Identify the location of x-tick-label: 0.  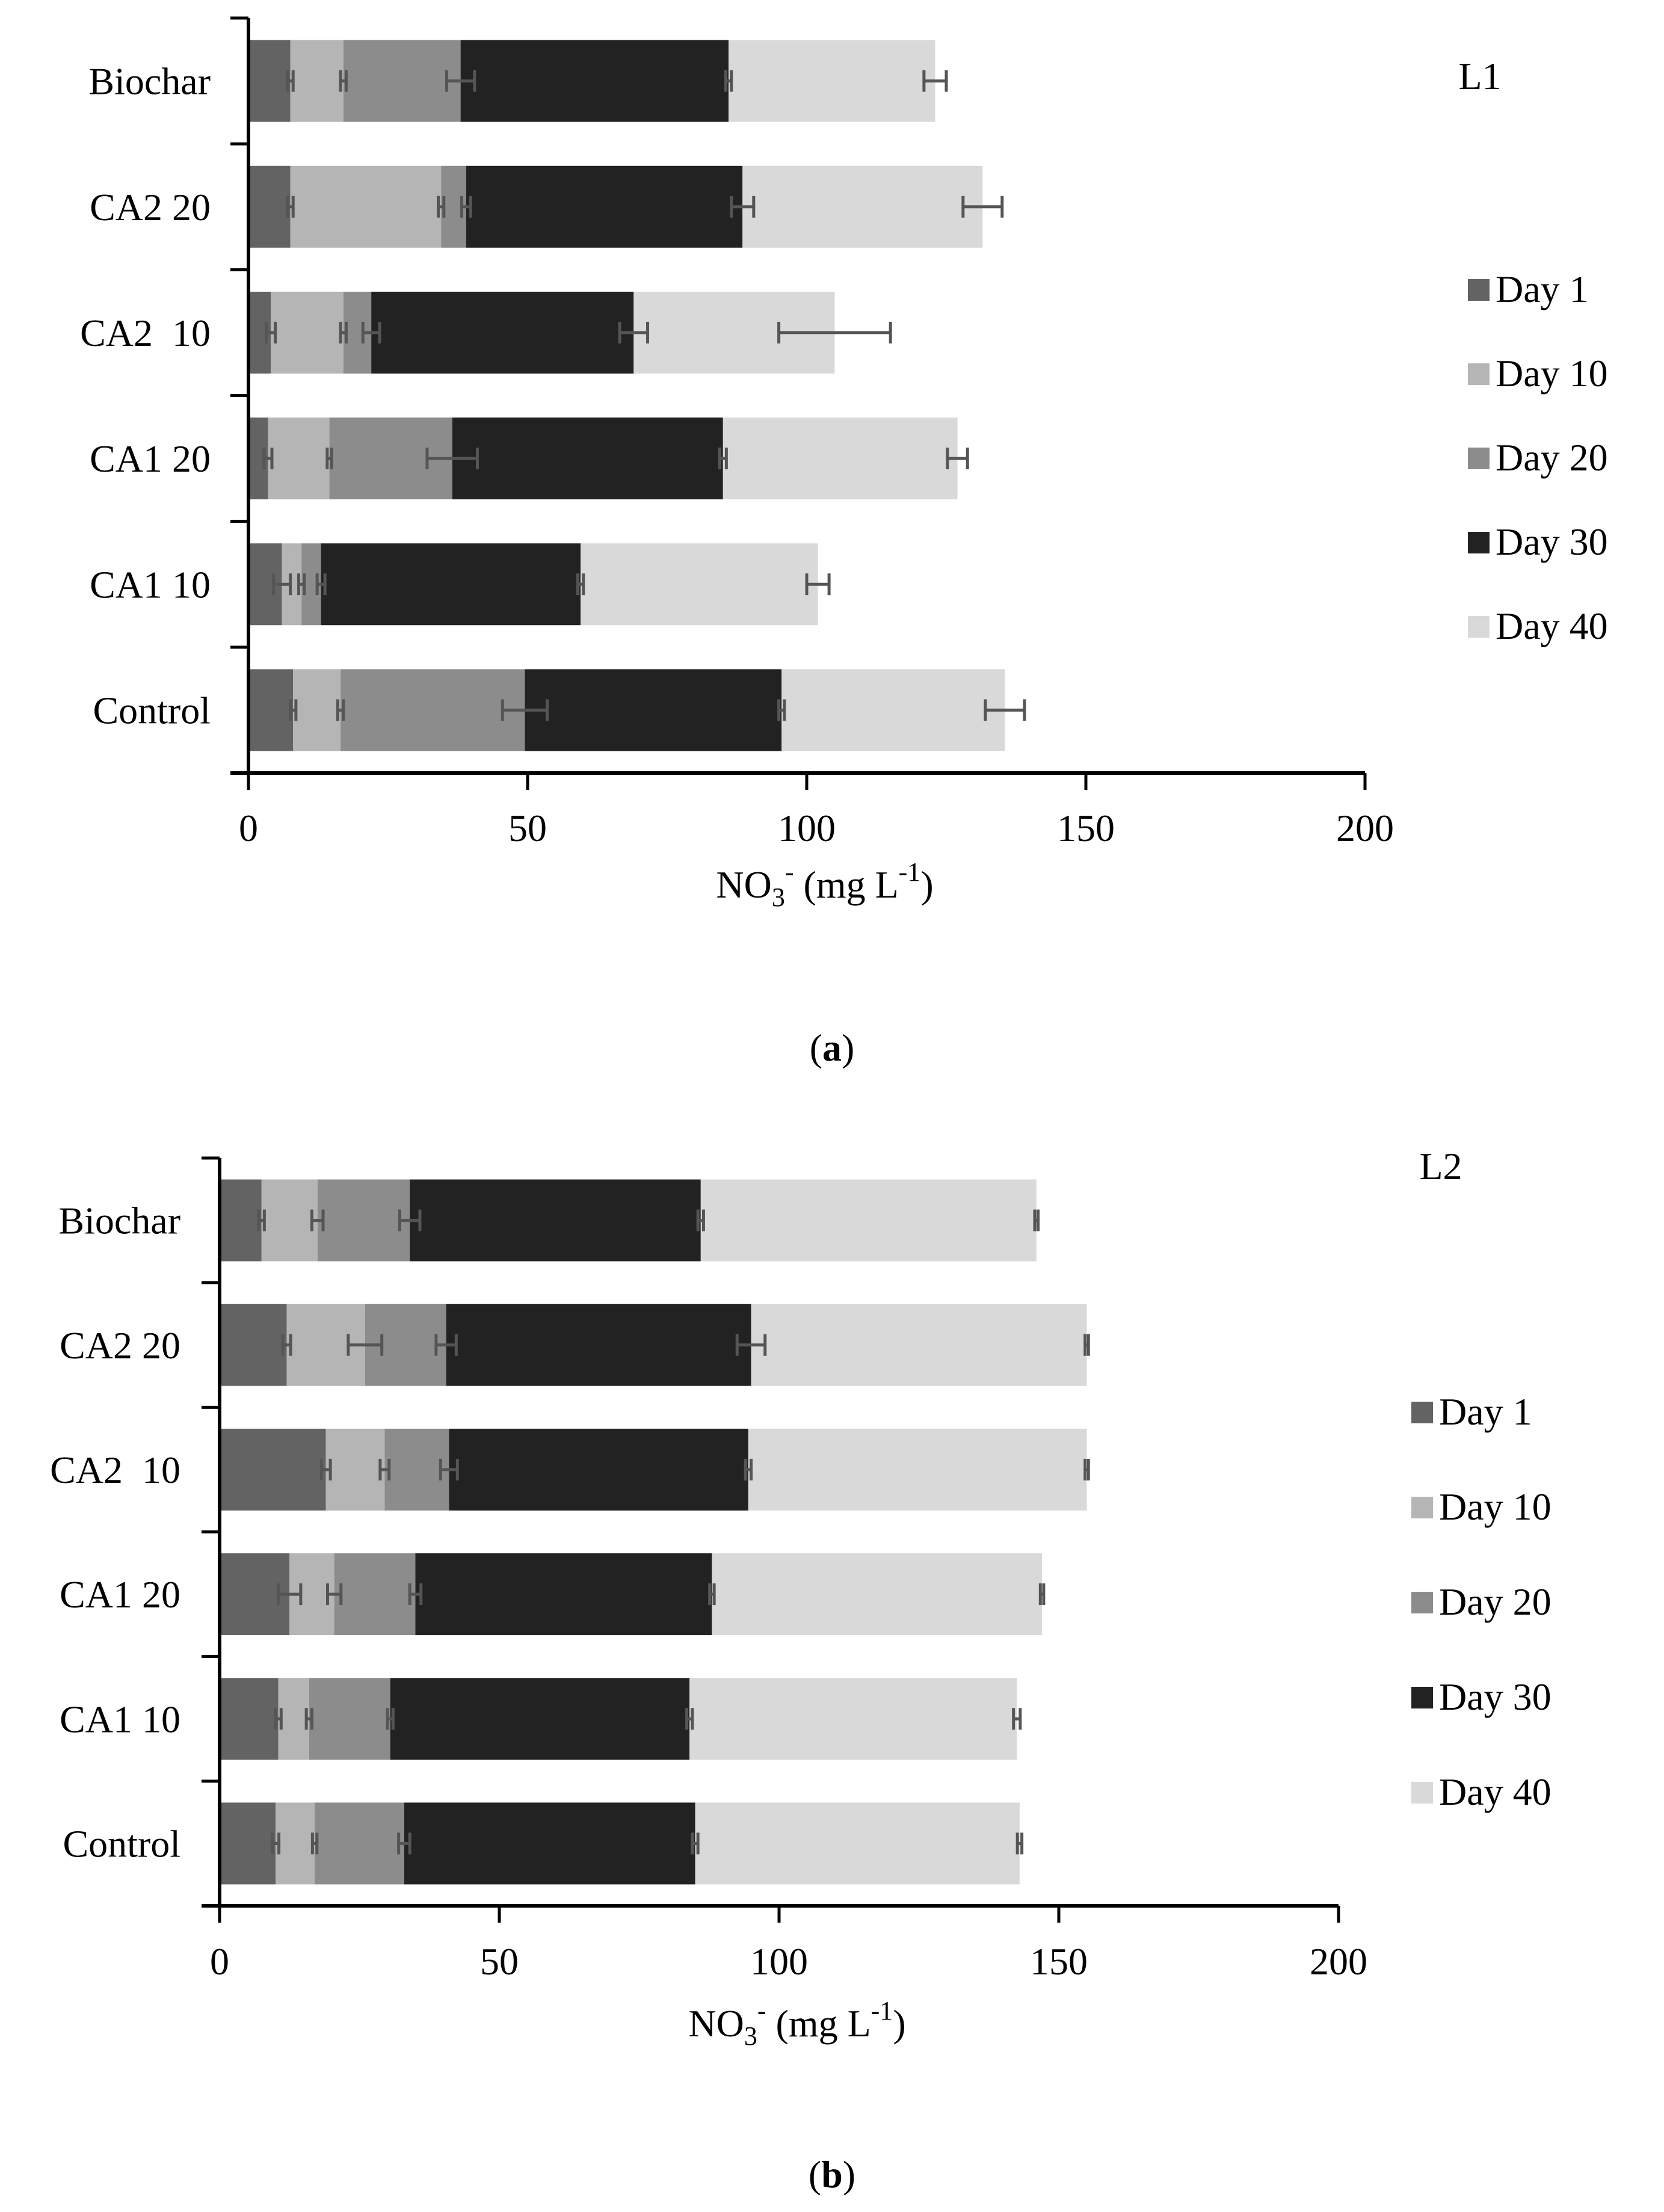
(219, 1961).